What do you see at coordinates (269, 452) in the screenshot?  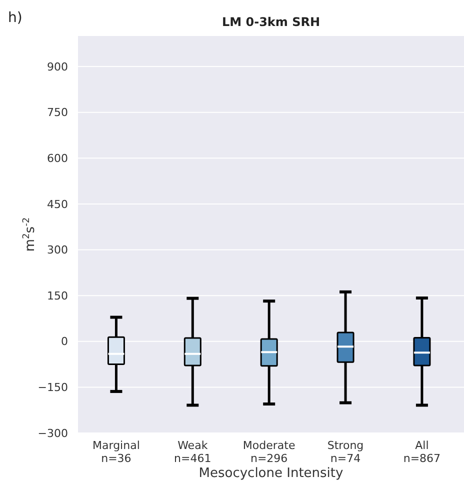 I see `x-tick-label: Moderate n=296` at bounding box center [269, 452].